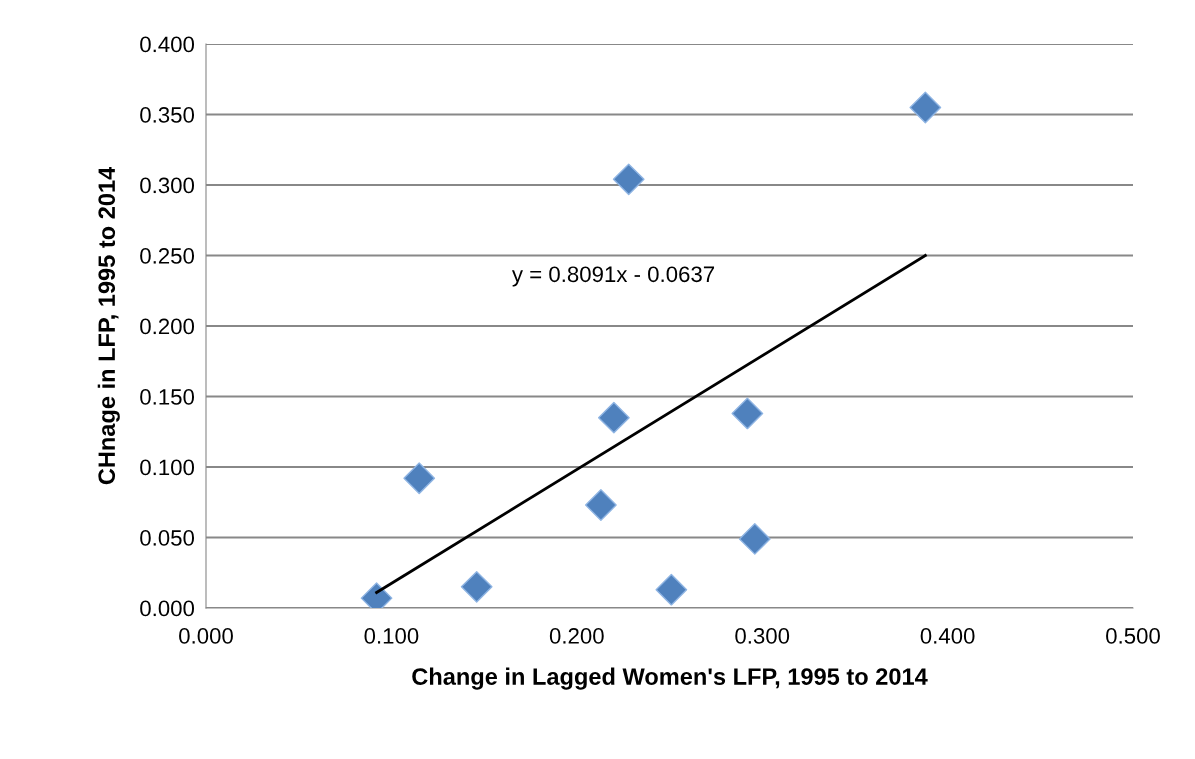 The height and width of the screenshot is (759, 1195). What do you see at coordinates (576, 636) in the screenshot?
I see `x-tick-label: 0.200` at bounding box center [576, 636].